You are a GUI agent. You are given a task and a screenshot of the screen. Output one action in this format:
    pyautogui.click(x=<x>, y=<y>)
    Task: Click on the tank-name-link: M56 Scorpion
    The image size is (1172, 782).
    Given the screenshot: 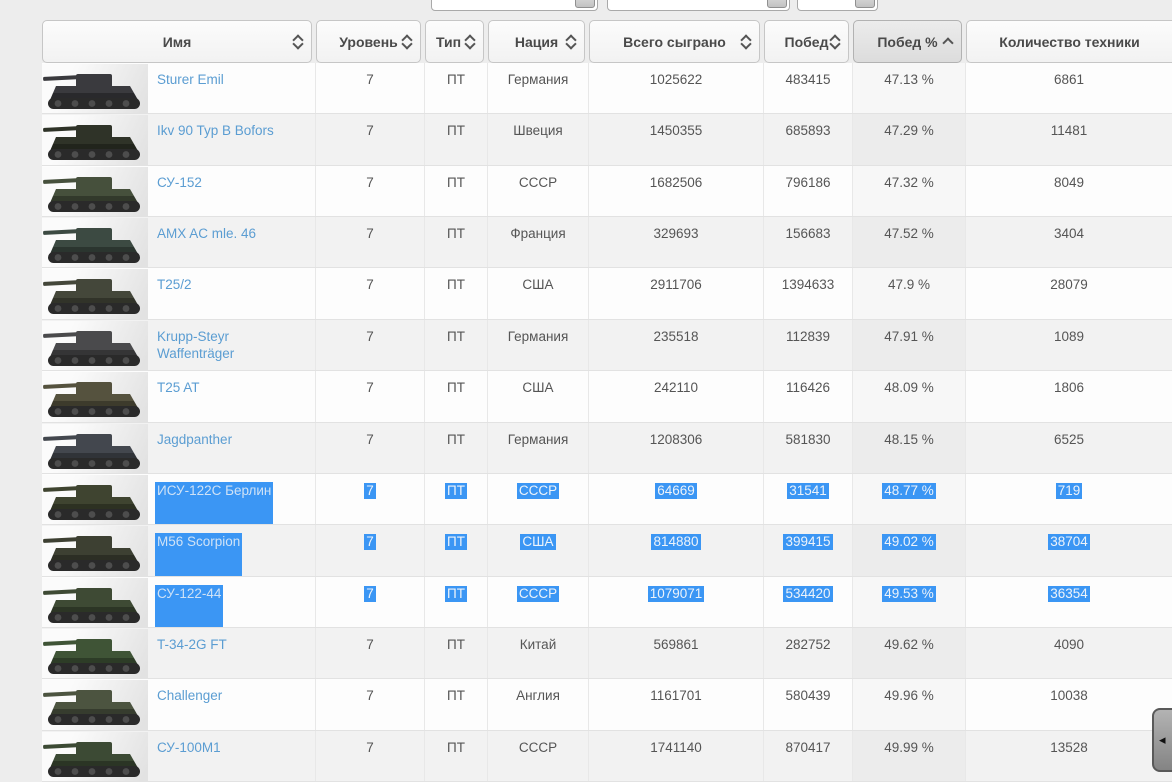 What is the action you would take?
    pyautogui.click(x=199, y=554)
    